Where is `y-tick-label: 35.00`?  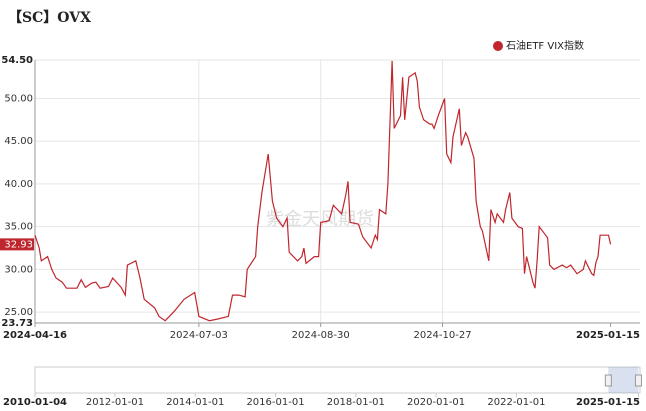
y-tick-label: 35.00 is located at coordinates (18, 227).